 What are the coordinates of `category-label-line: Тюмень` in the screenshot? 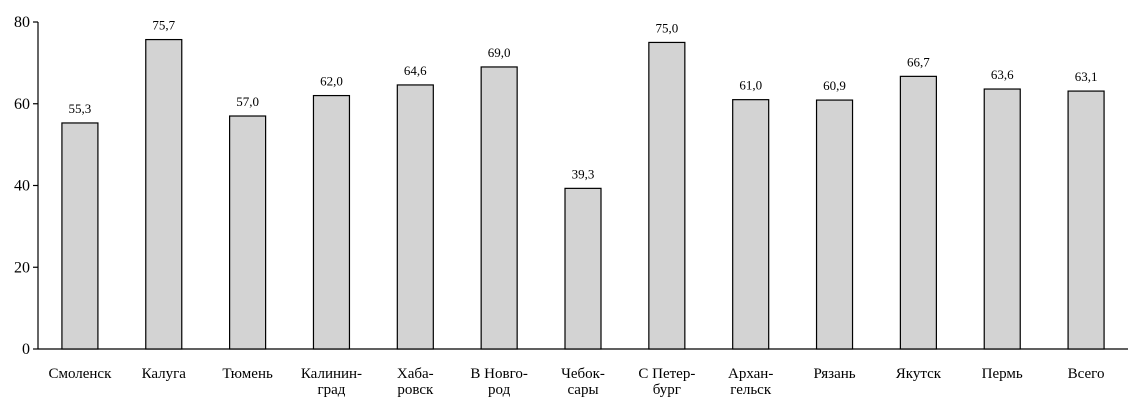 It's located at (247, 374).